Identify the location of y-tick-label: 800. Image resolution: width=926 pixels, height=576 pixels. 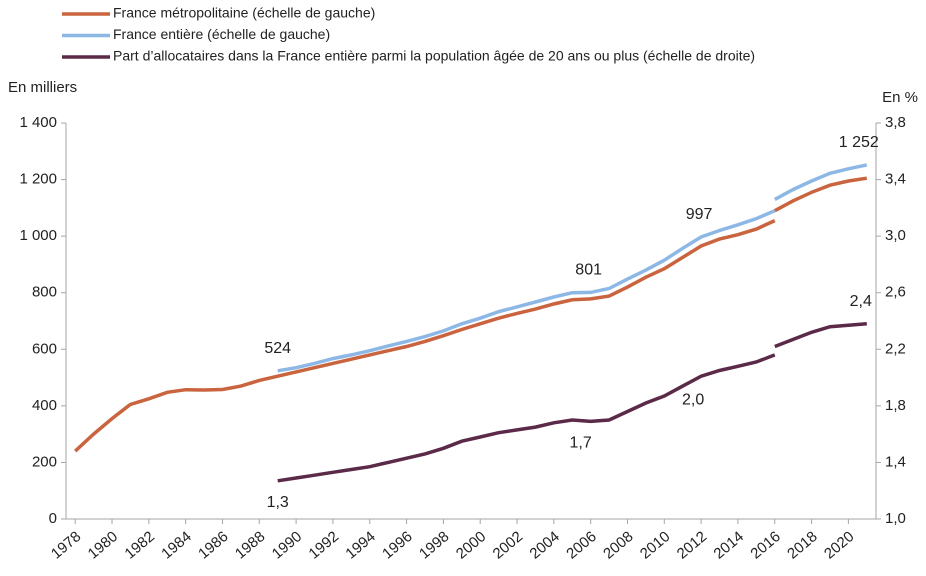
(44, 292).